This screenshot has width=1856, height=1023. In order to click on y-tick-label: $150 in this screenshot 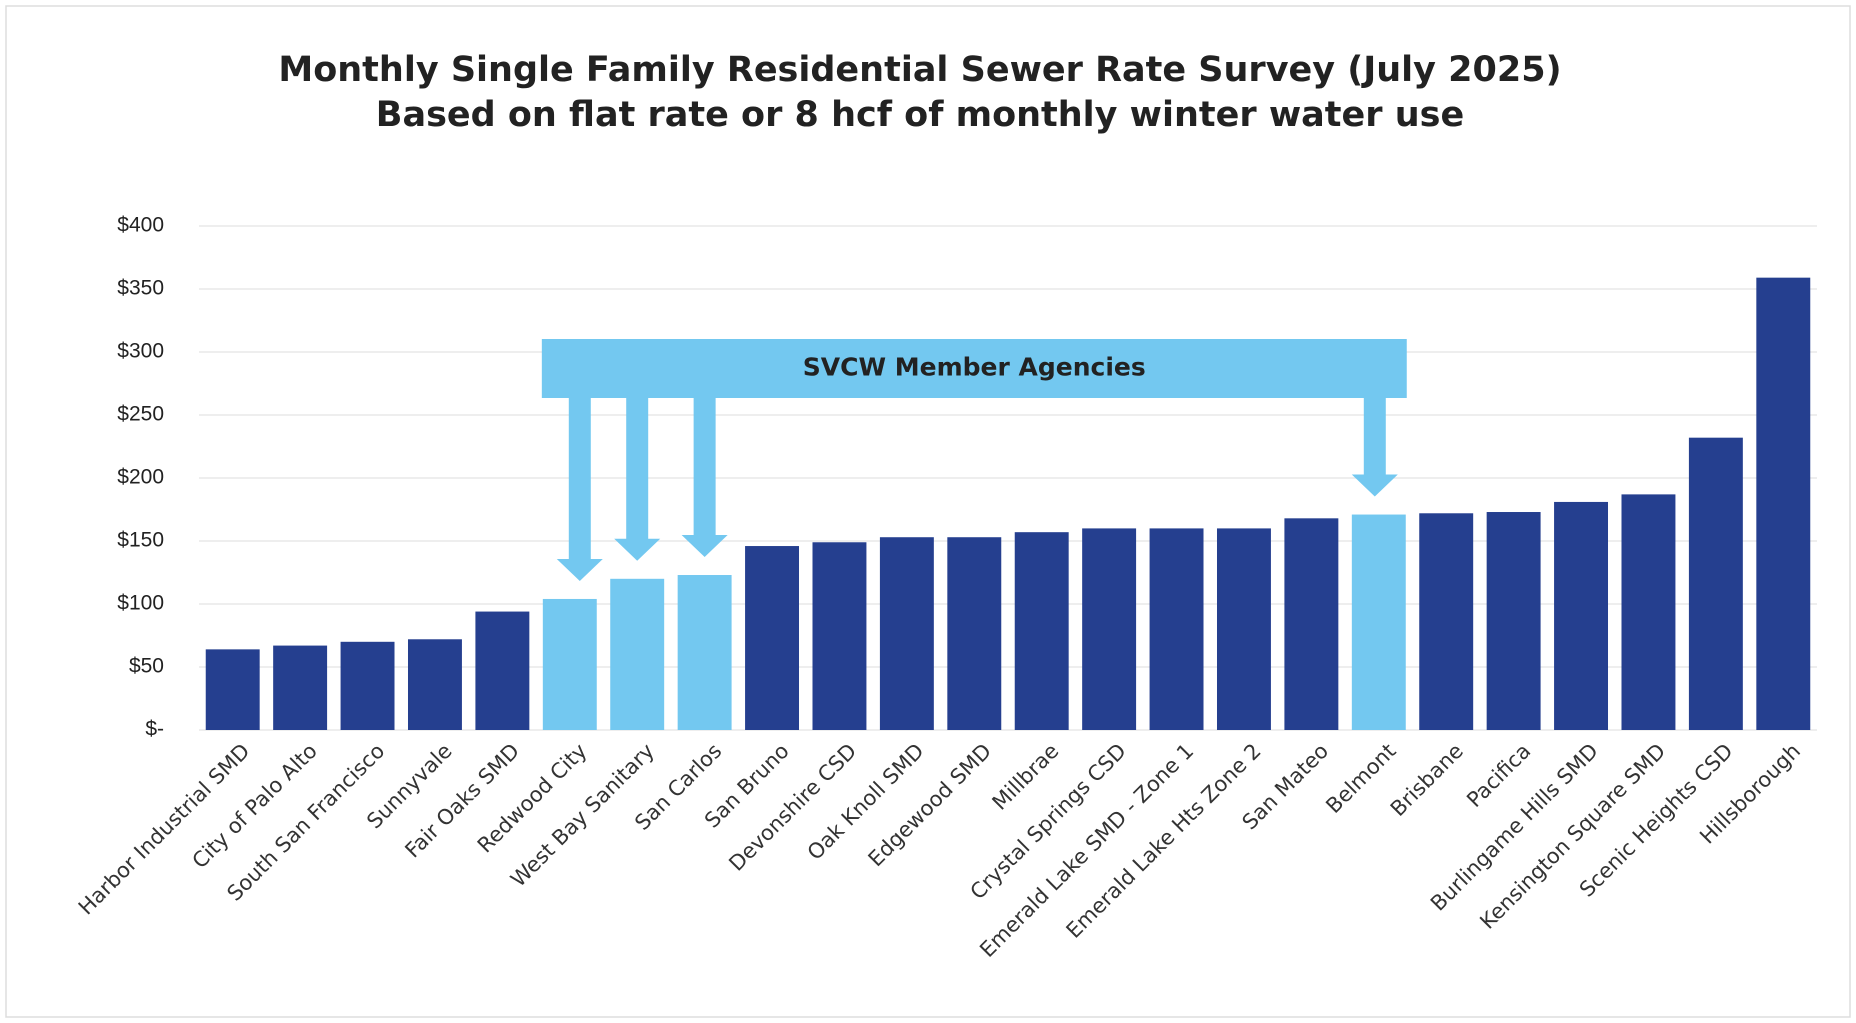, I will do `click(140, 540)`.